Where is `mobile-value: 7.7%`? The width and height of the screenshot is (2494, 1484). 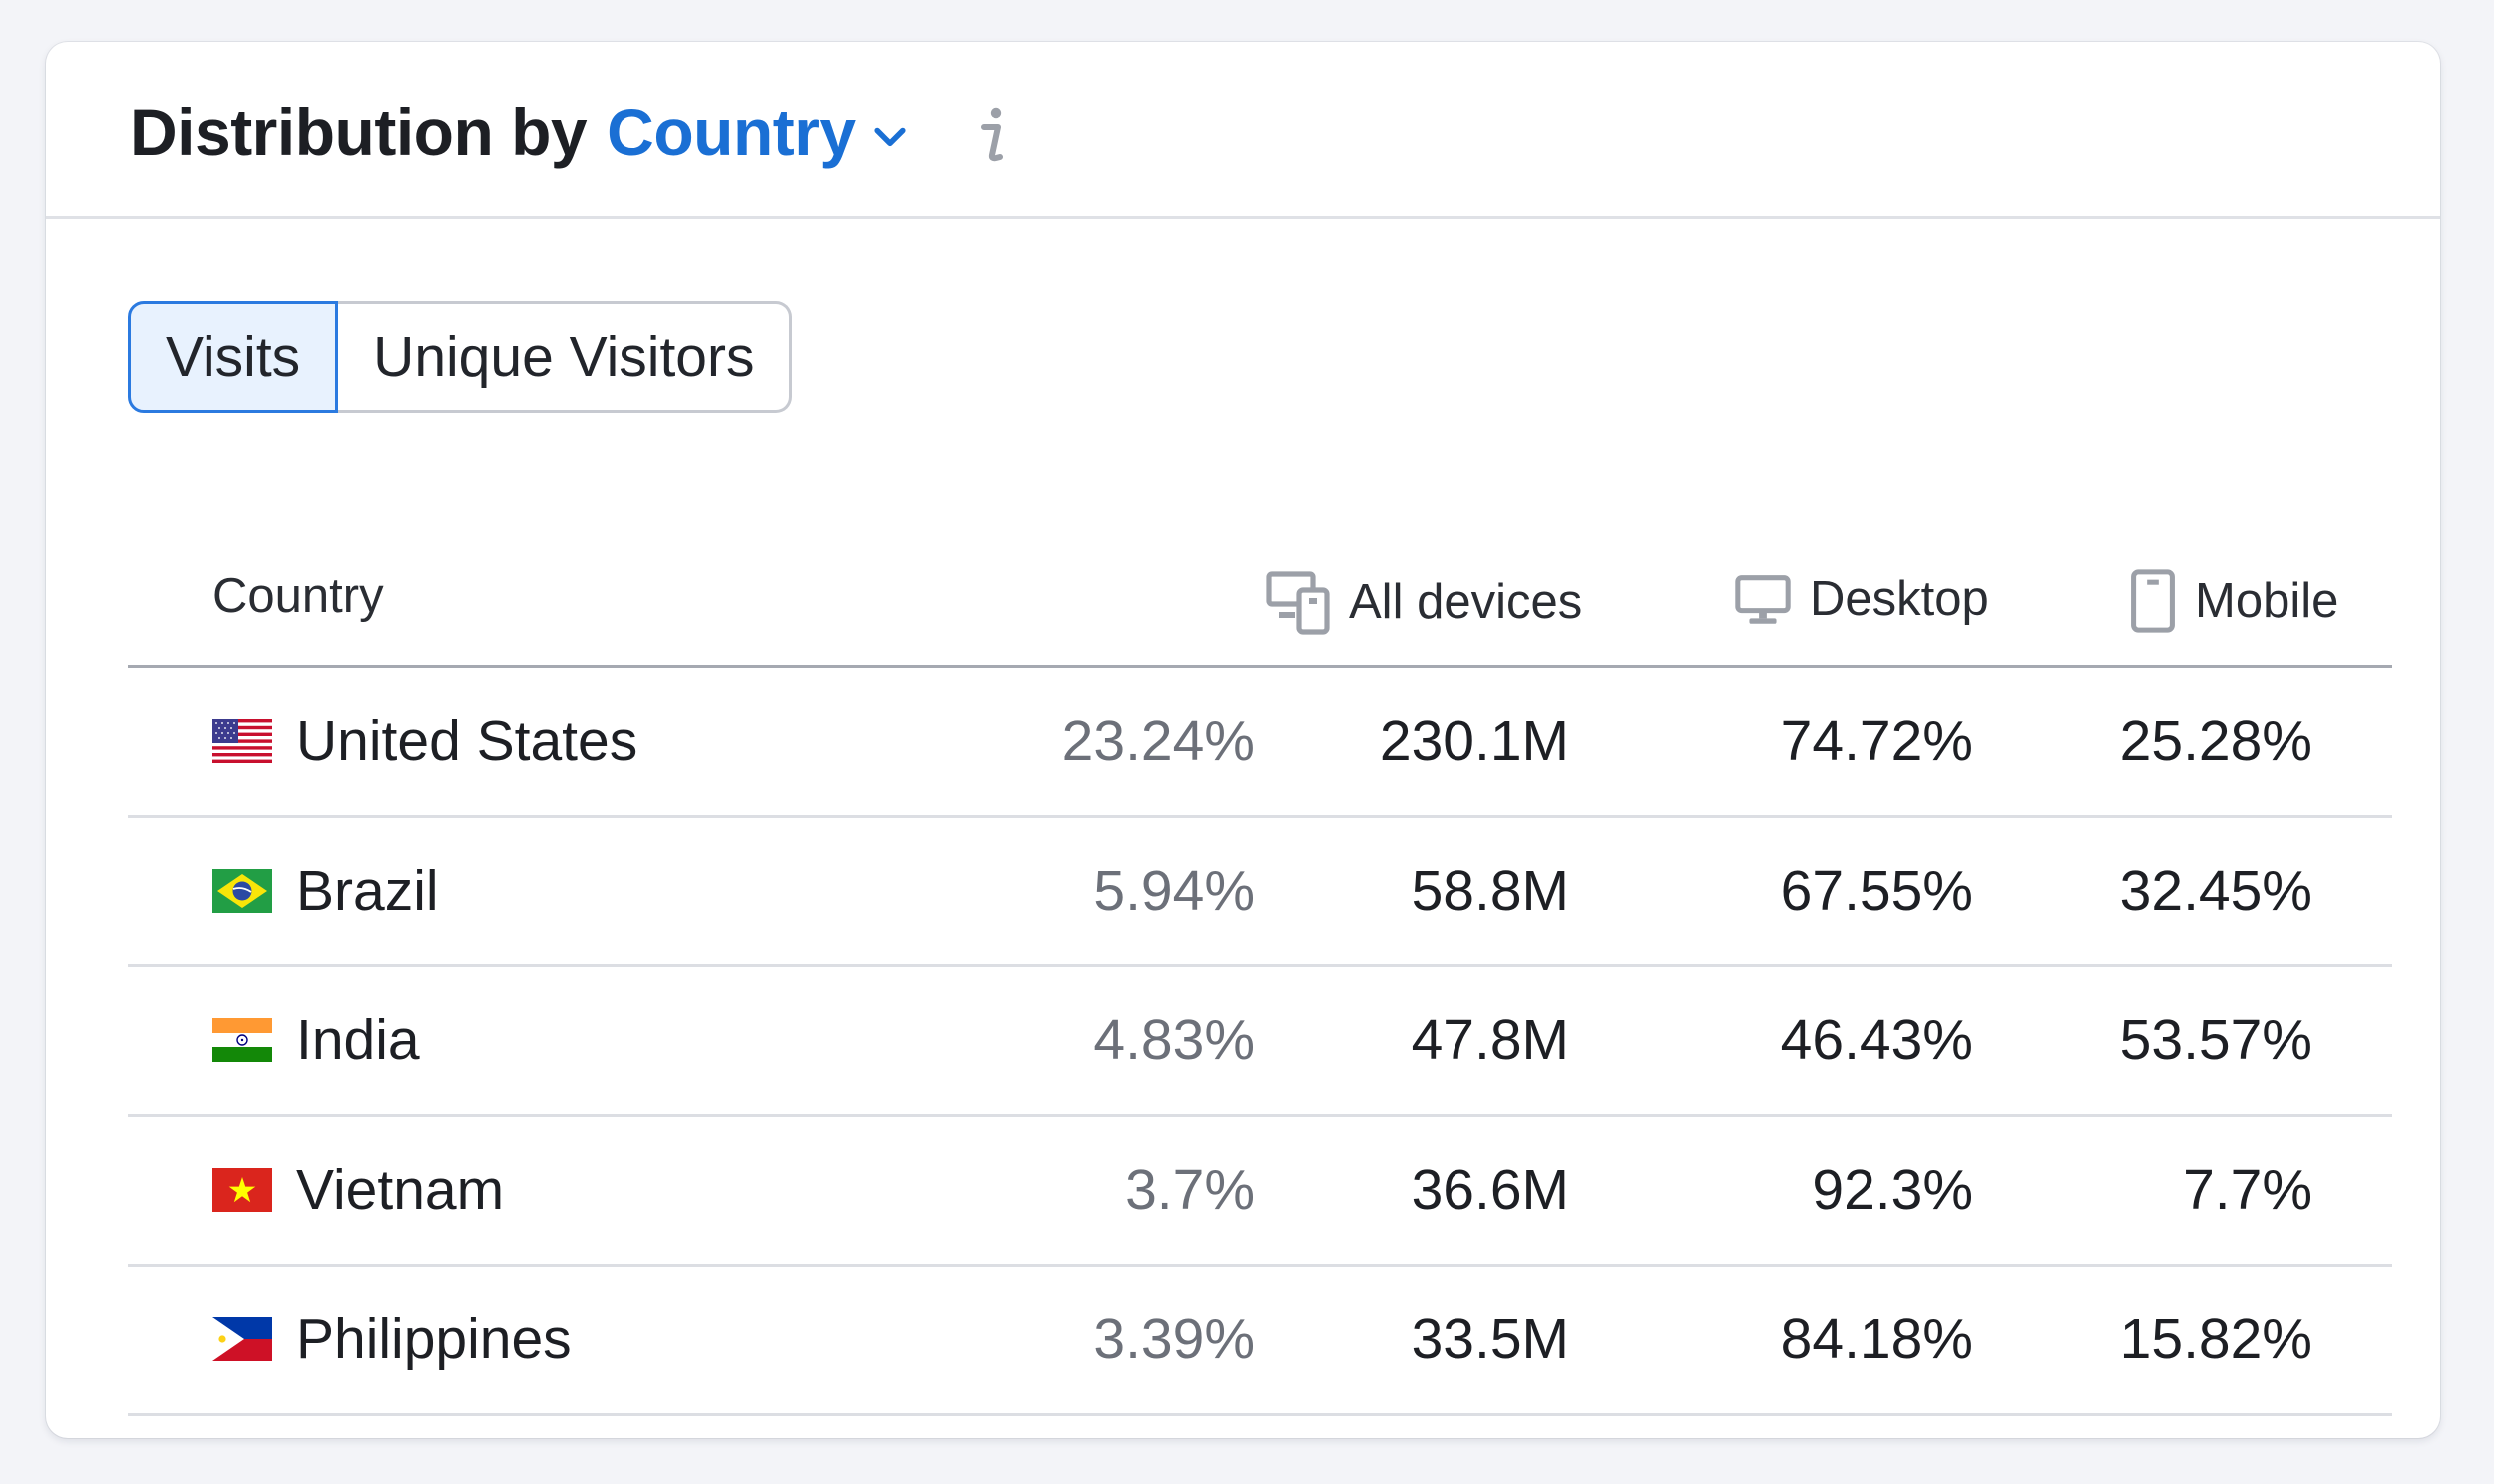 mobile-value: 7.7% is located at coordinates (2247, 1190).